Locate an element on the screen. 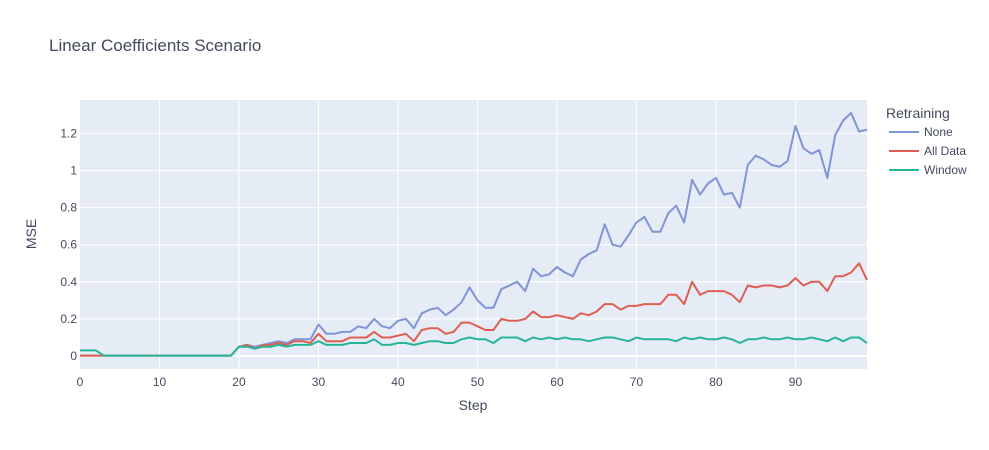 The width and height of the screenshot is (989, 450). y-axis-ticks: 0 0.2 0.4 0.6 0.8 1 1.2 is located at coordinates (68, 244).